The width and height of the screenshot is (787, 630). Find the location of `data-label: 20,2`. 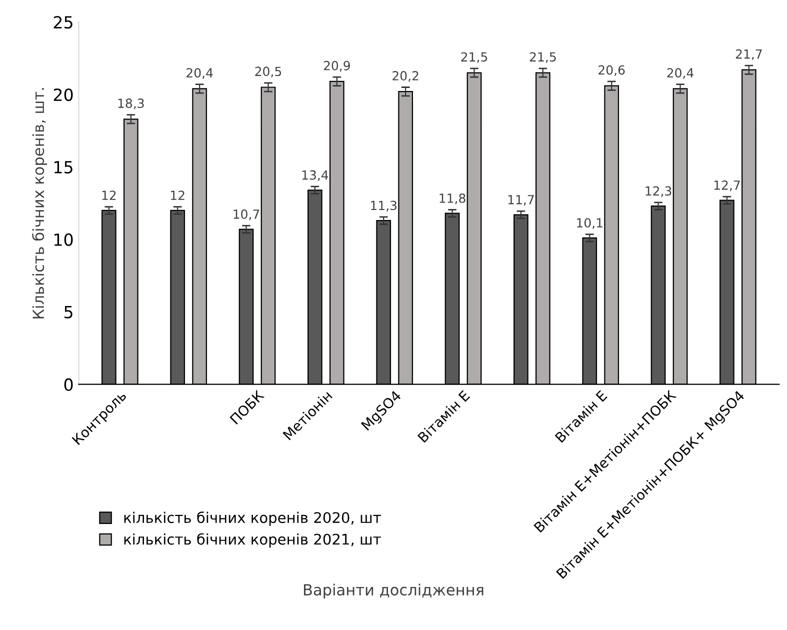

data-label: 20,2 is located at coordinates (405, 76).